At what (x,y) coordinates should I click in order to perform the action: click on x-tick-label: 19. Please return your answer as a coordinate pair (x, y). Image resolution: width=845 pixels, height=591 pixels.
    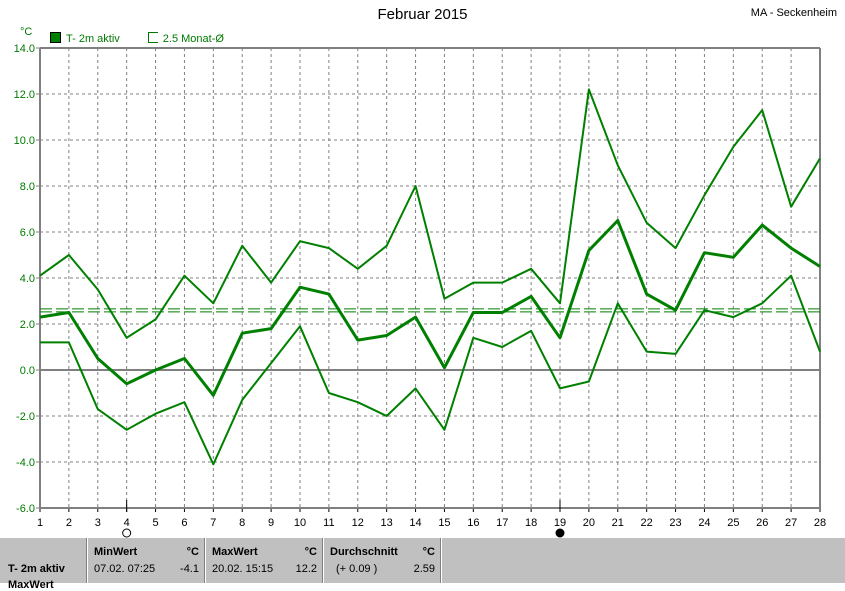
    Looking at the image, I should click on (560, 523).